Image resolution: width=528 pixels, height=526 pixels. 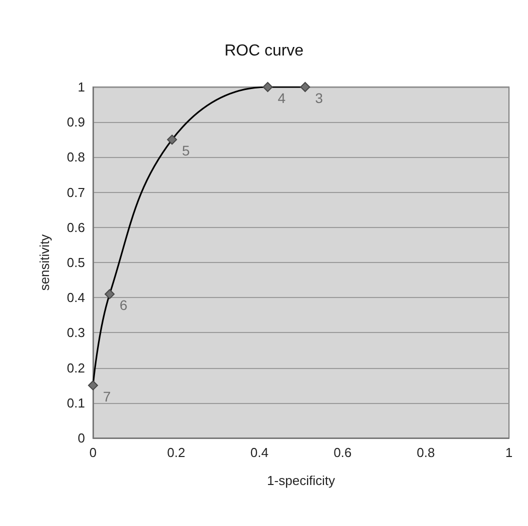 I want to click on x-tick-label: 0, so click(x=93, y=452).